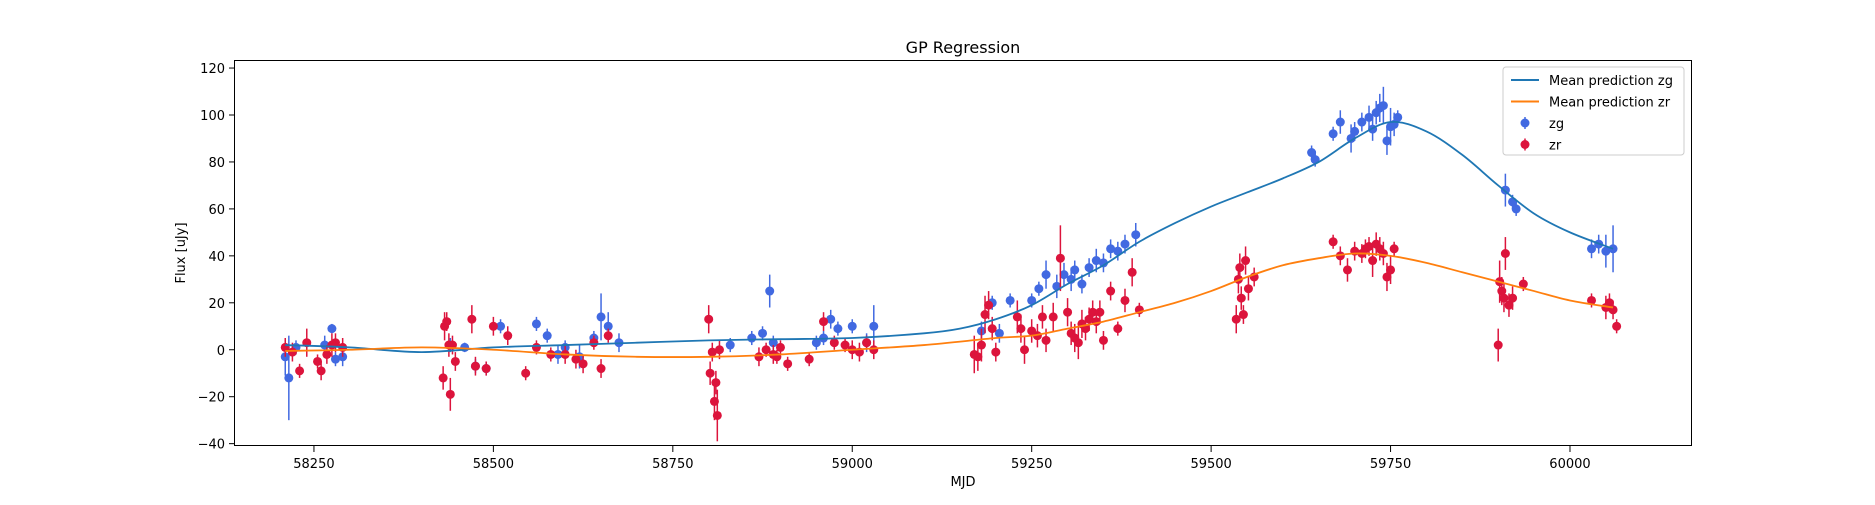 This screenshot has height=505, width=1875. I want to click on y-tick-label: 120, so click(212, 69).